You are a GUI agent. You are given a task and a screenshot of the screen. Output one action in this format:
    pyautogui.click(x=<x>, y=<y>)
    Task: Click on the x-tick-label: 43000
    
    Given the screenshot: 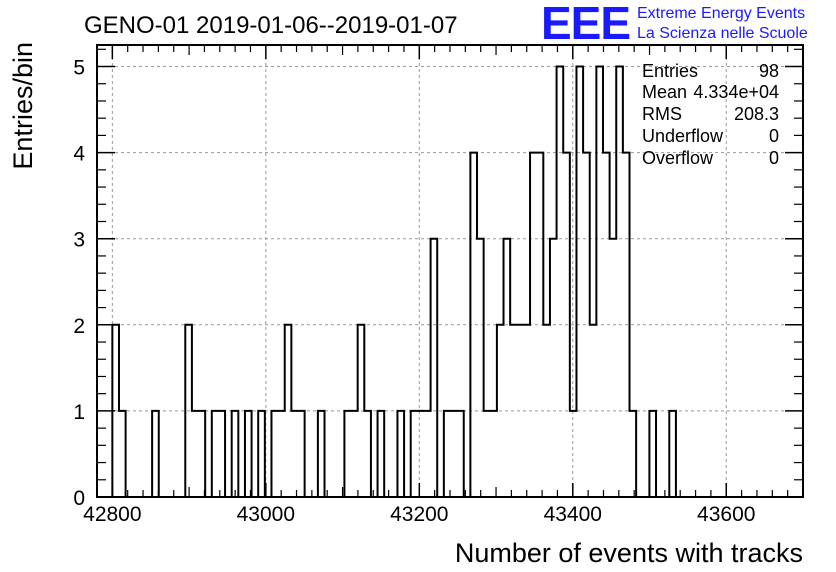 What is the action you would take?
    pyautogui.click(x=266, y=514)
    